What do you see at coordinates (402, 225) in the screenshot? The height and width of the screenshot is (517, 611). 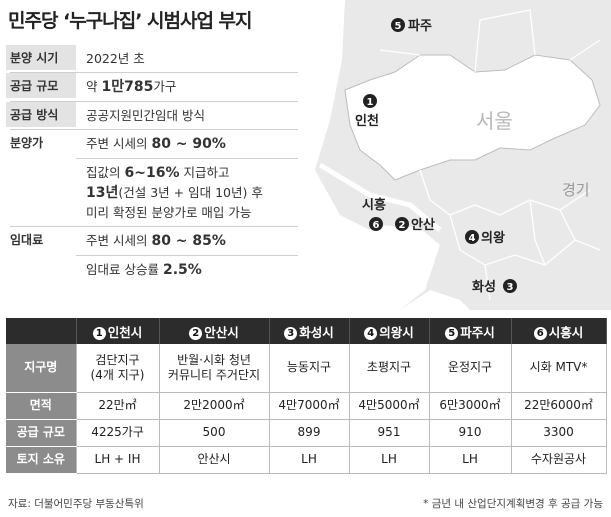 I see `svg-text: 2` at bounding box center [402, 225].